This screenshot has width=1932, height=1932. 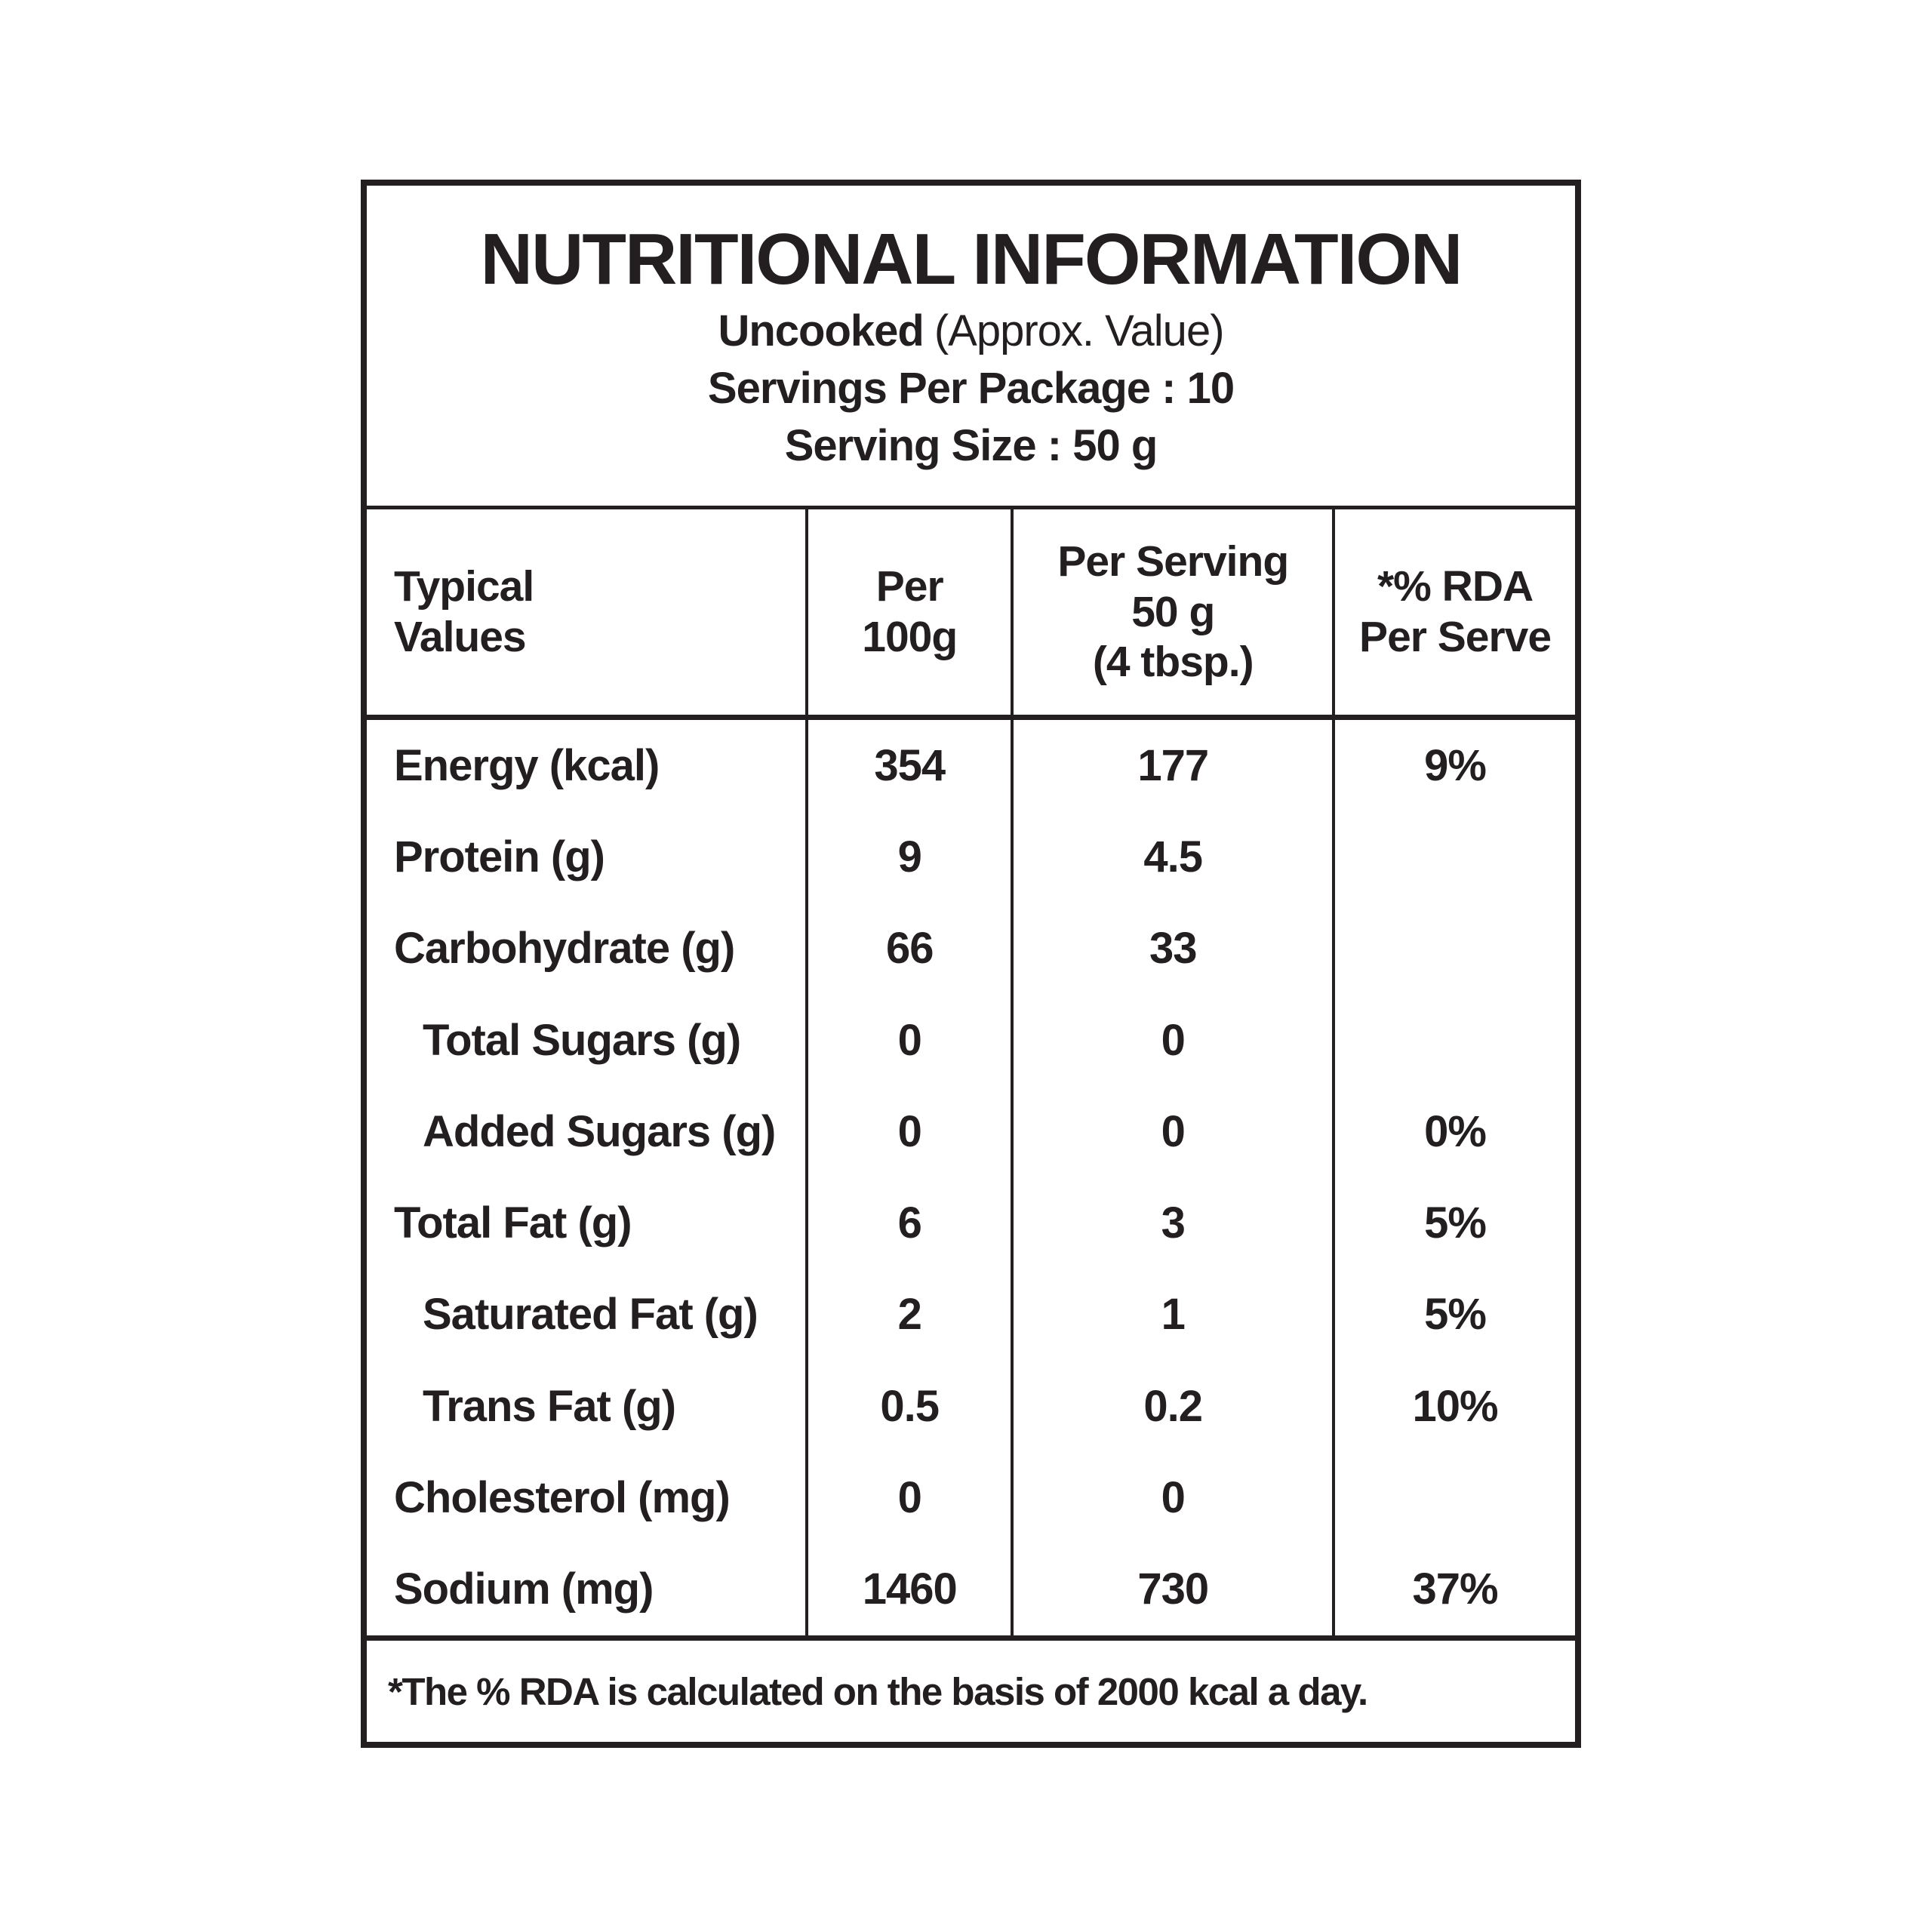 I want to click on cooking-state: Uncooked, so click(x=821, y=330).